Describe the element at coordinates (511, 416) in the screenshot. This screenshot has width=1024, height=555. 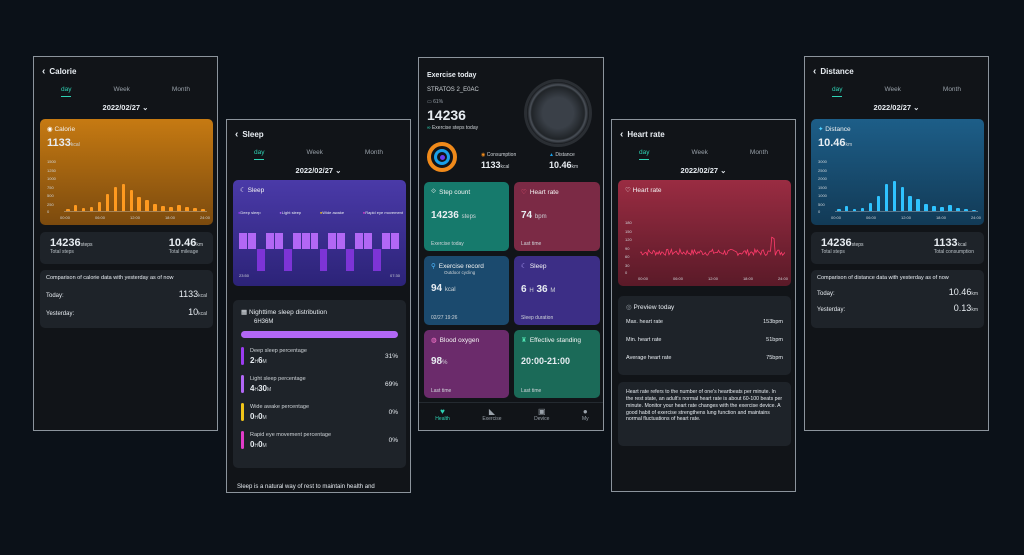
I see `bottom-nav: ♥ Health ◣ Exercise ▣ Device ● My` at that location.